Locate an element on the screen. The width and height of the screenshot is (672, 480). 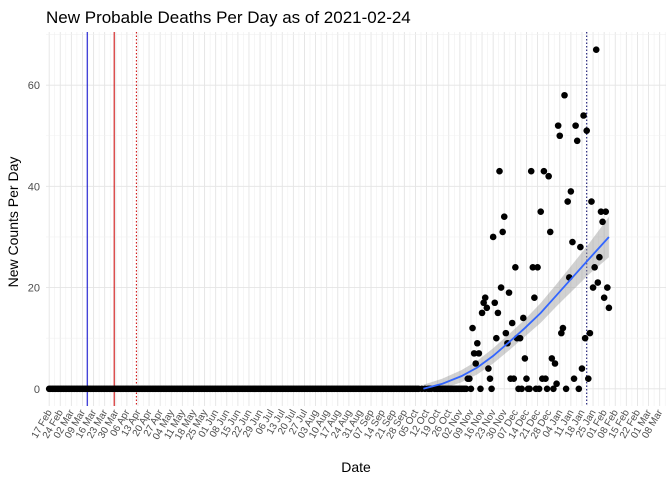
y-tick-labels: 0 20 40 60 is located at coordinates (34, 238).